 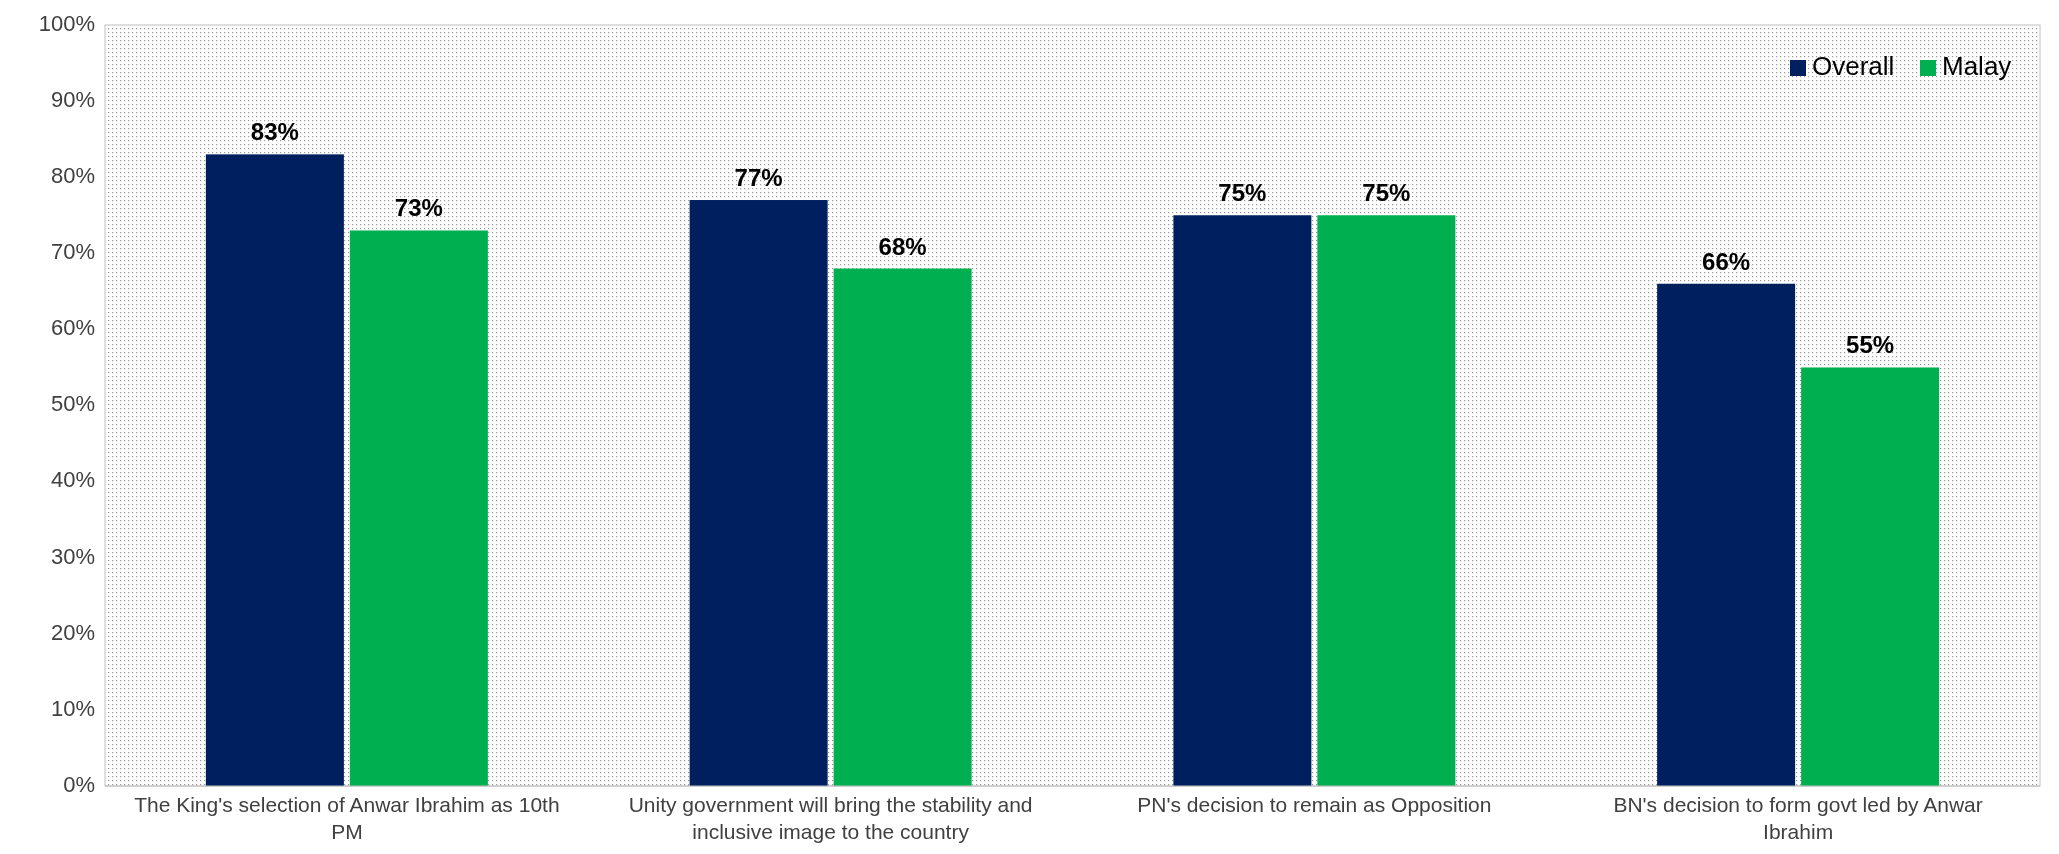 What do you see at coordinates (1314, 804) in the screenshot?
I see `x-tick-label: PN's decision to remain as Opposition` at bounding box center [1314, 804].